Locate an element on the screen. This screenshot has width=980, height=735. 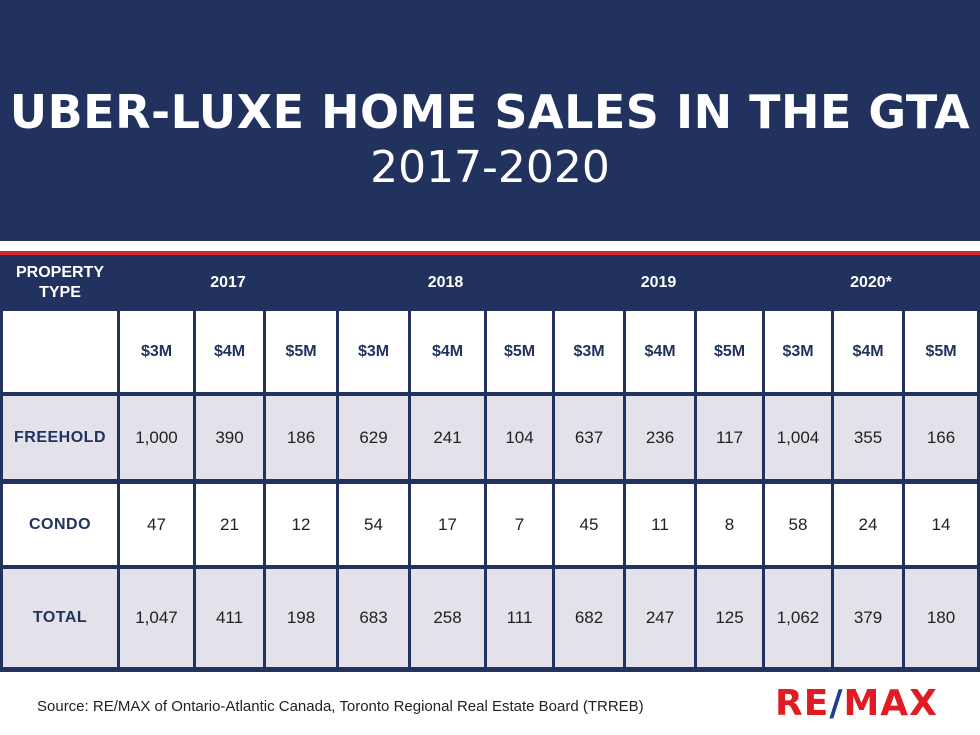
table-cell: 47 is located at coordinates (156, 524).